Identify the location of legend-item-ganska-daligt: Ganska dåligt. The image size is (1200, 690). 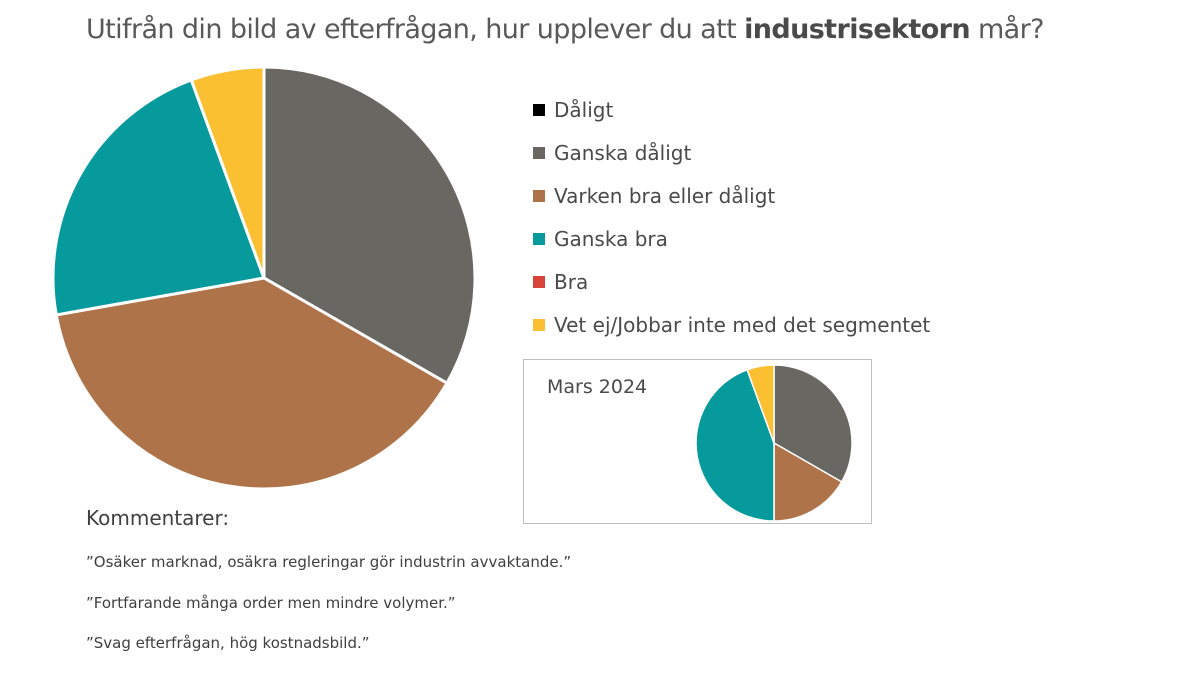
(731, 152).